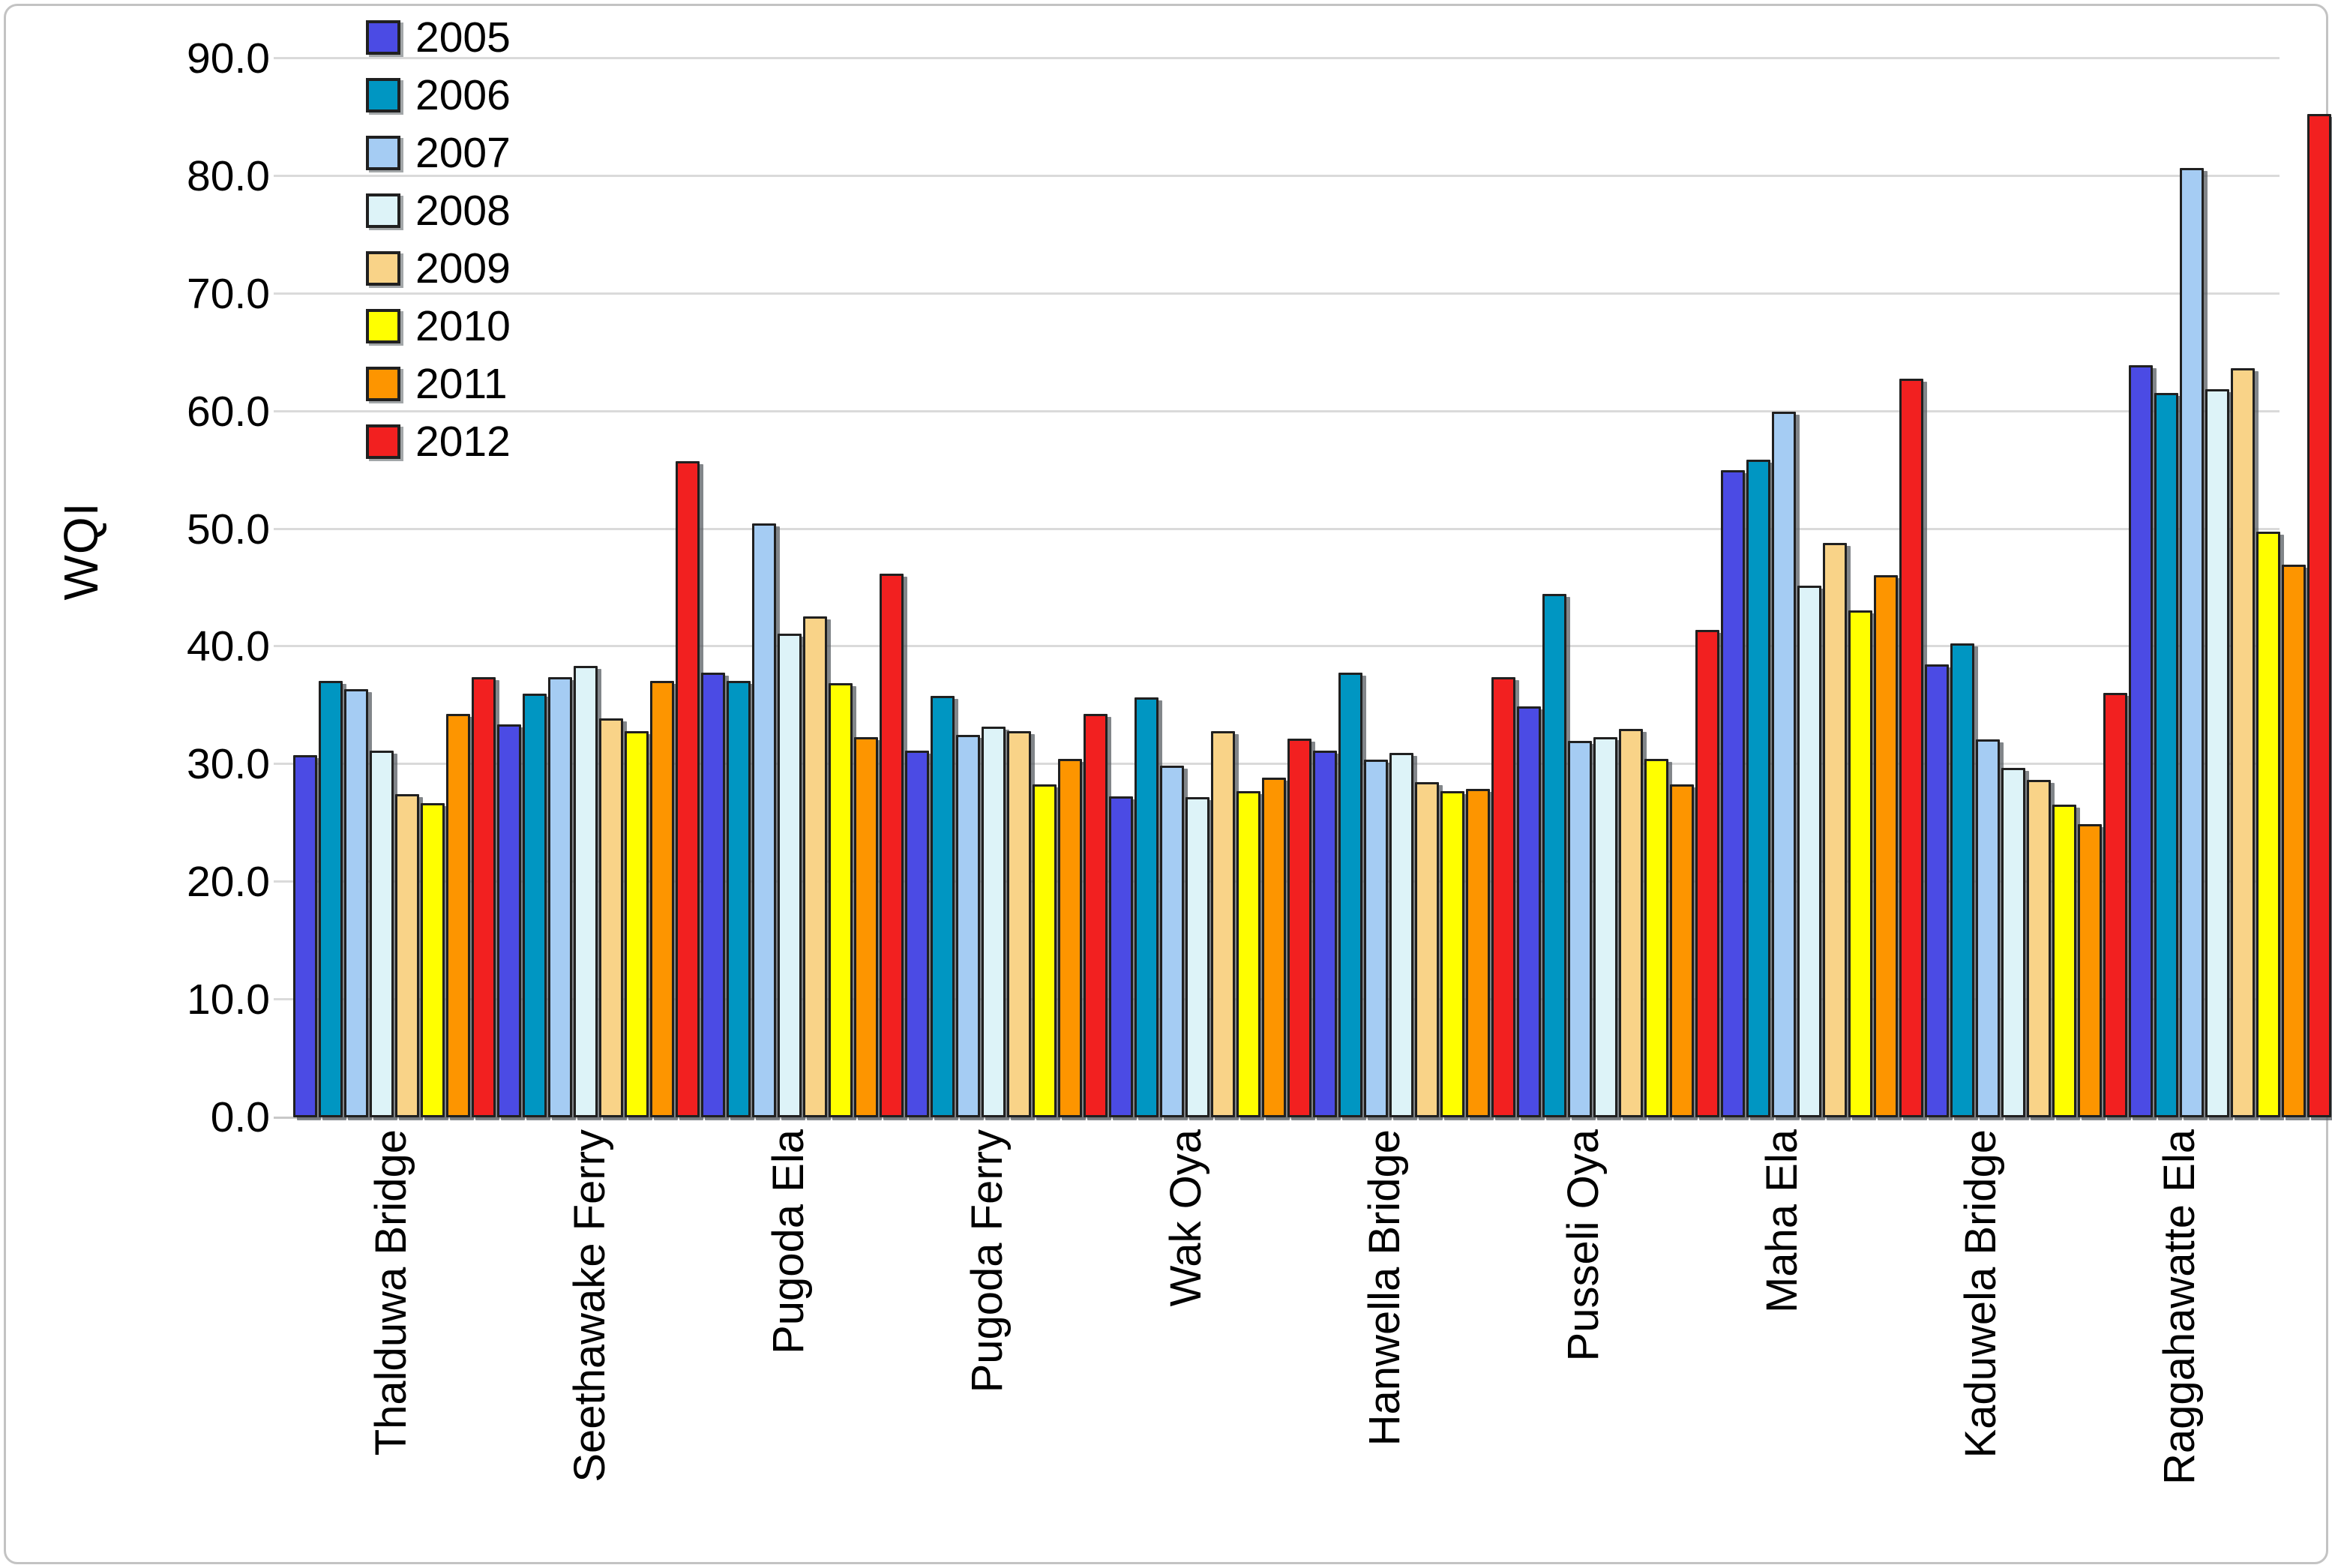 The image size is (2332, 1568). Describe the element at coordinates (2090, 971) in the screenshot. I see `bar-kaduwela-bridge-2011` at that location.